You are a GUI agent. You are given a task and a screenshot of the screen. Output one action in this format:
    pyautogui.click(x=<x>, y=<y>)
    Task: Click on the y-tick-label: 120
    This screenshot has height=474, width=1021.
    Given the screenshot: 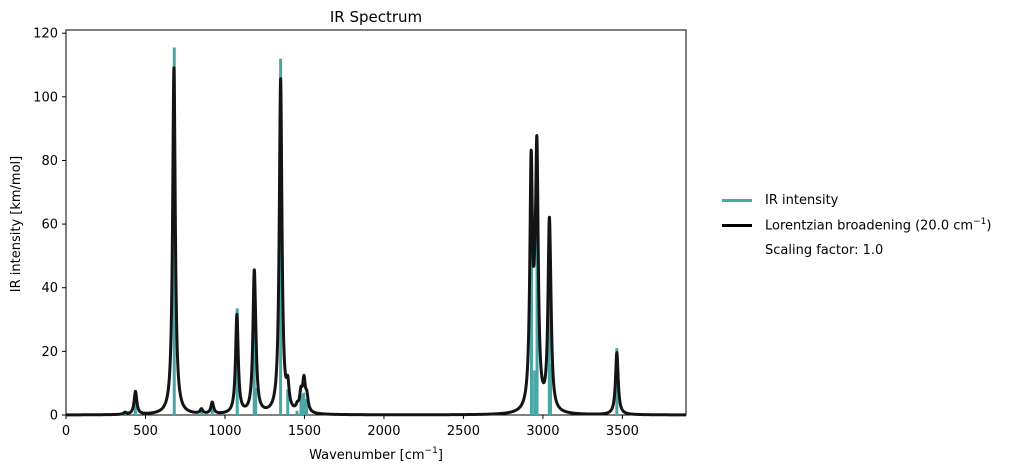 What is the action you would take?
    pyautogui.click(x=45, y=34)
    